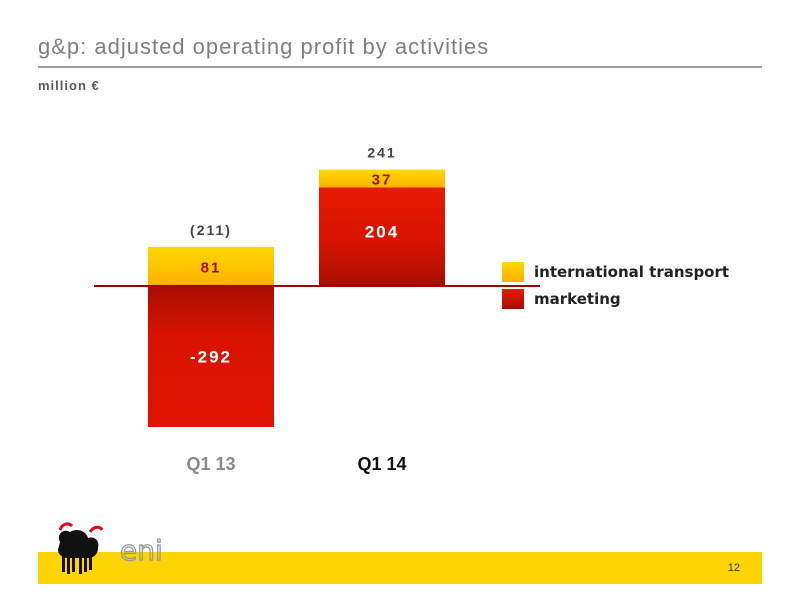  Describe the element at coordinates (513, 272) in the screenshot. I see `legend-swatch-international-transport` at that location.